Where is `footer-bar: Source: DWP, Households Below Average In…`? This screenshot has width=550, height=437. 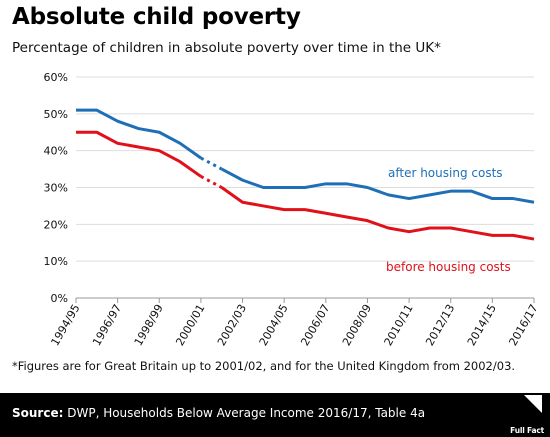 footer-bar: Source: DWP, Households Below Average In… is located at coordinates (275, 415).